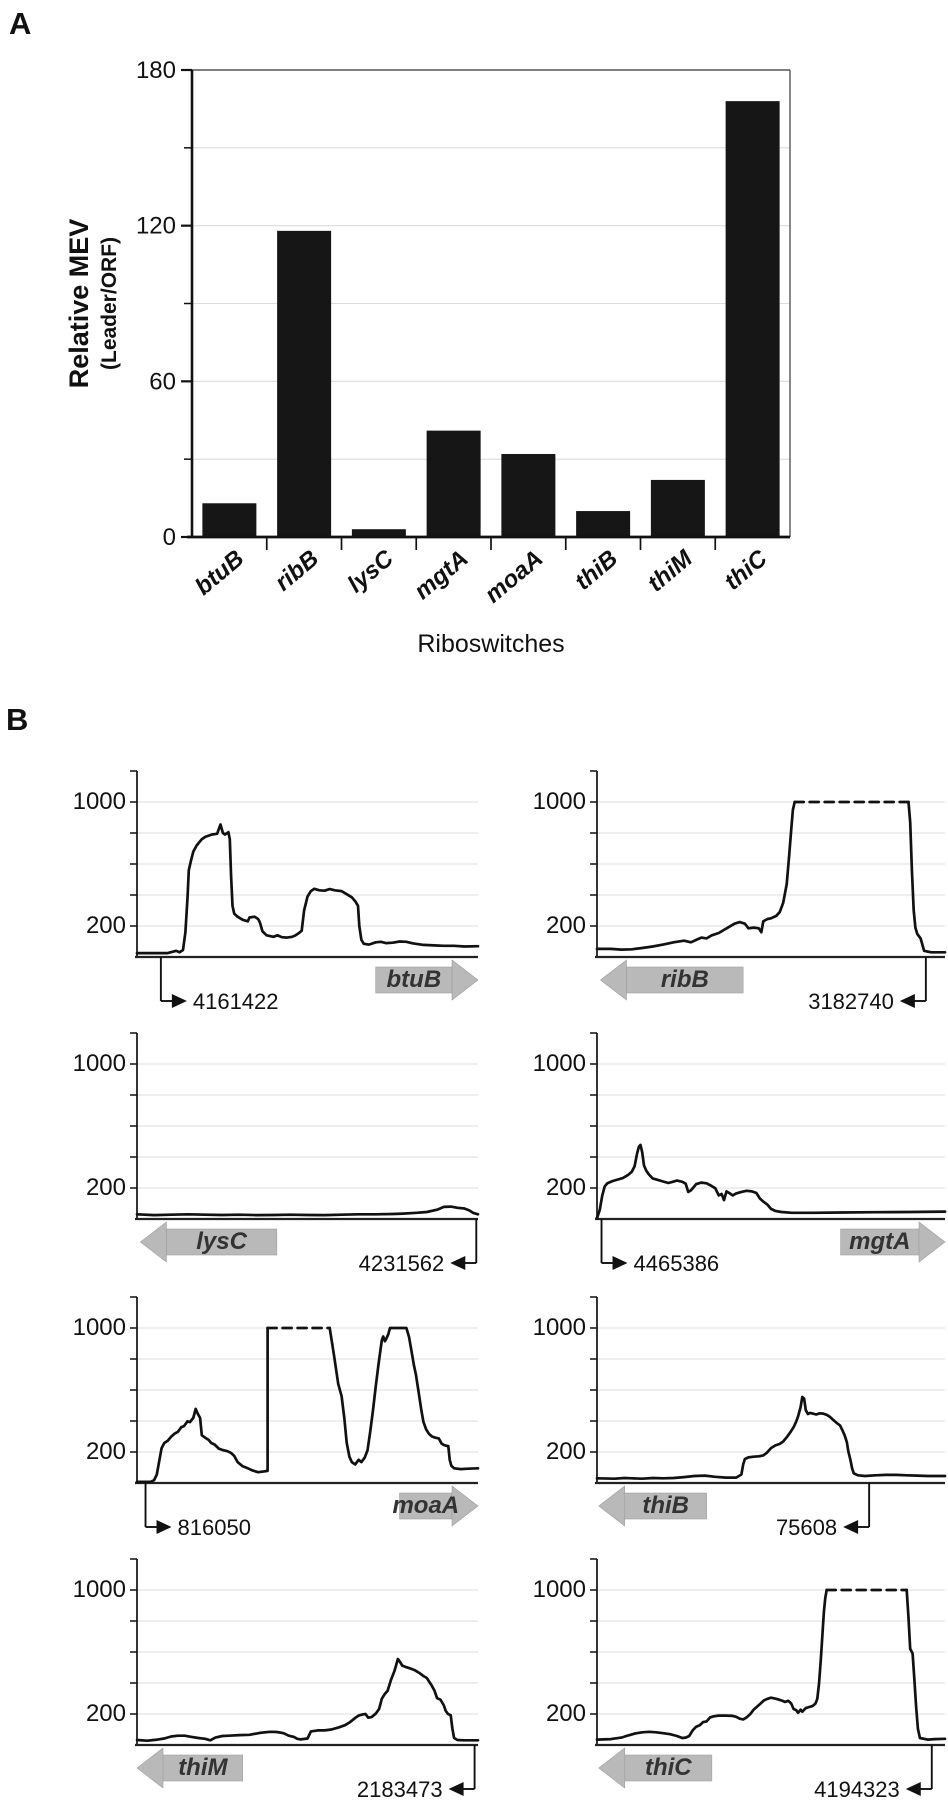 Image resolution: width=948 pixels, height=1800 pixels. I want to click on trace-thiB, so click(771, 1438).